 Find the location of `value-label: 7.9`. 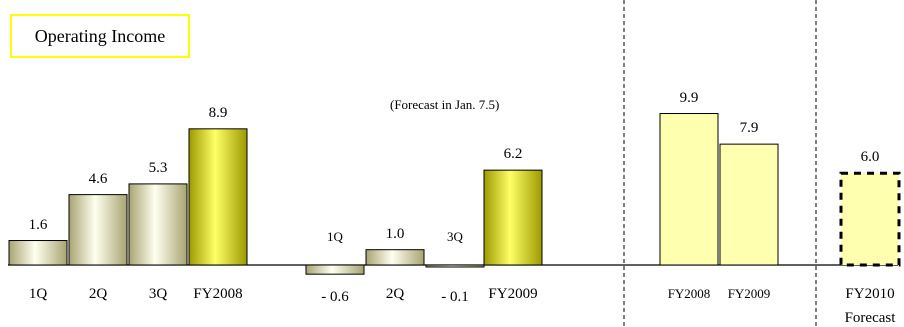

value-label: 7.9 is located at coordinates (749, 128).